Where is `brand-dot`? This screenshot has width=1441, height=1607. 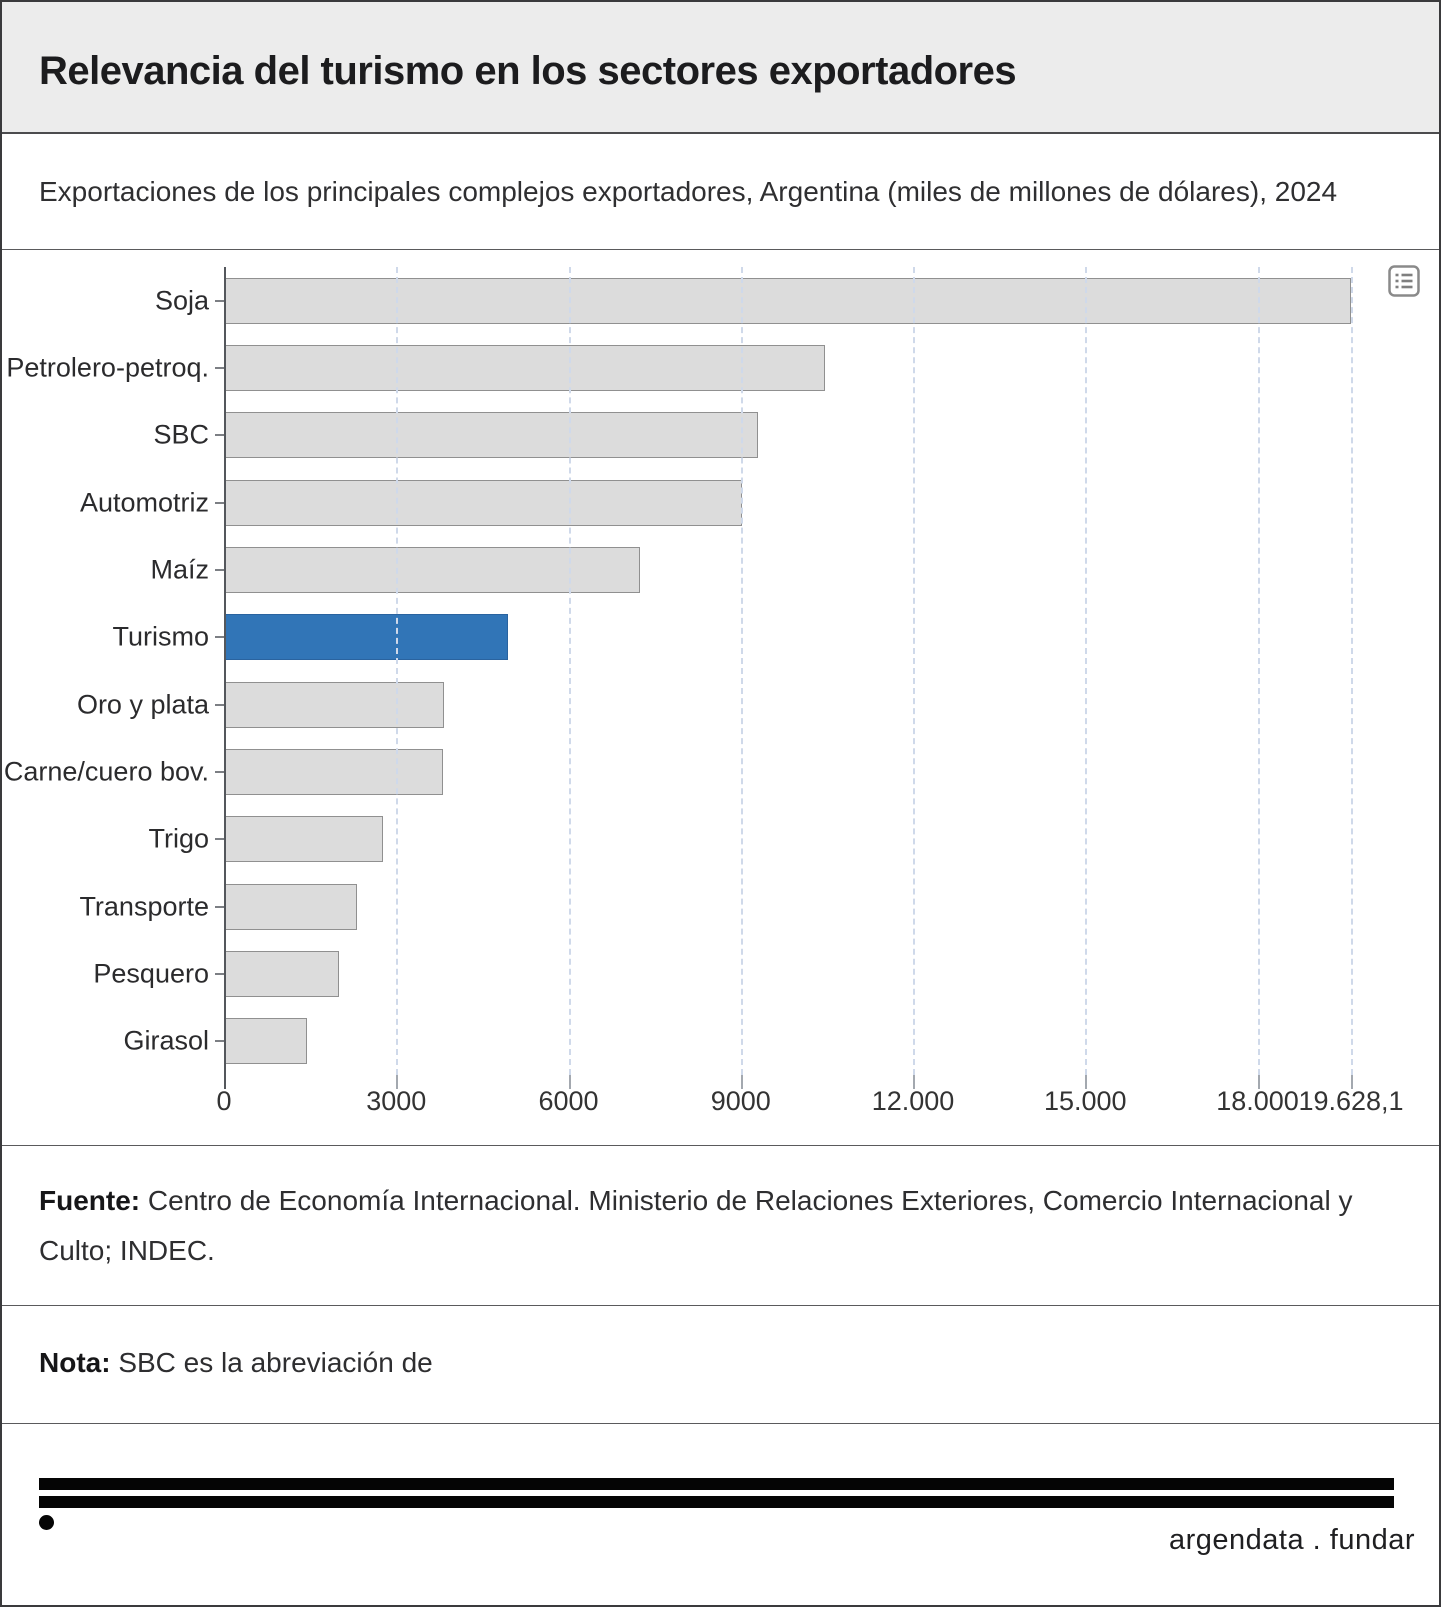
brand-dot is located at coordinates (46, 1522).